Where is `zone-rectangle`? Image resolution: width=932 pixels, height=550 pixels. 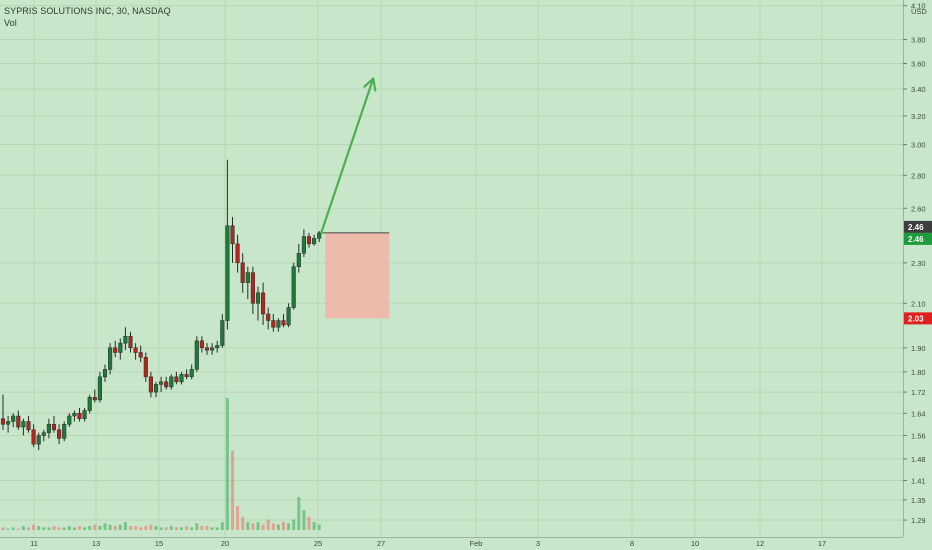 zone-rectangle is located at coordinates (357, 275).